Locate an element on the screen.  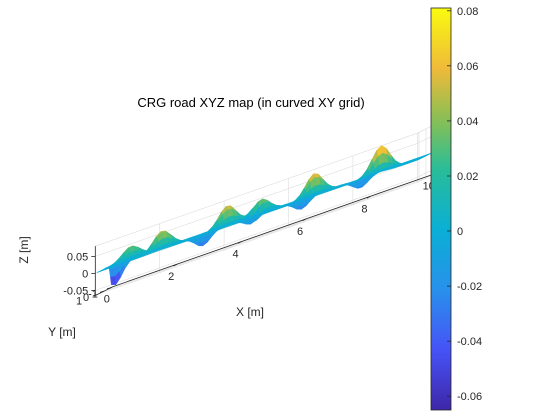
colorbar-tick-label: 0.06 is located at coordinates (467, 67).